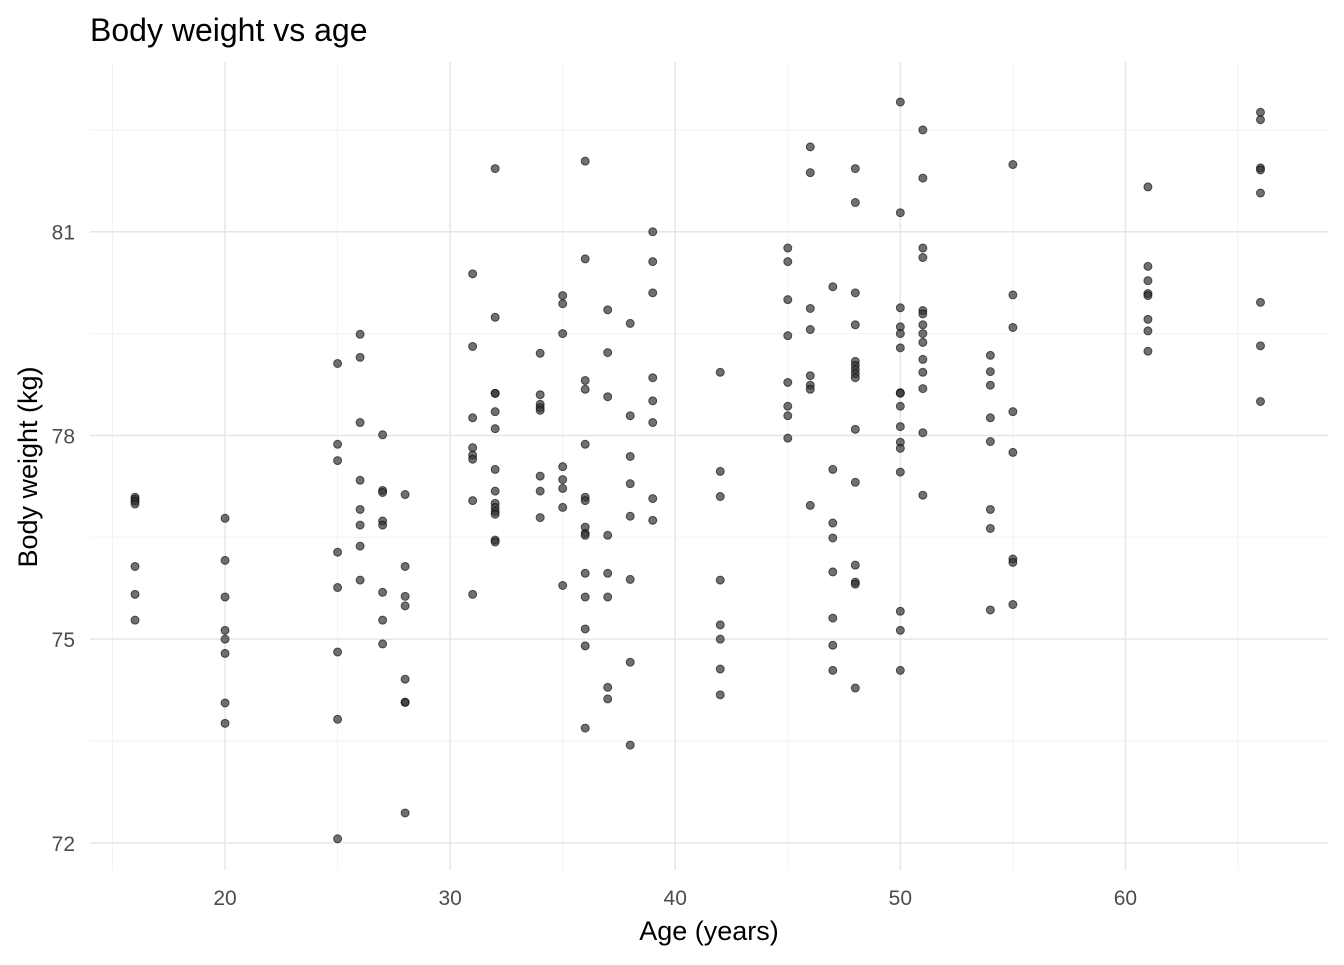 The width and height of the screenshot is (1344, 965). What do you see at coordinates (63, 233) in the screenshot?
I see `y-tick-label: 81` at bounding box center [63, 233].